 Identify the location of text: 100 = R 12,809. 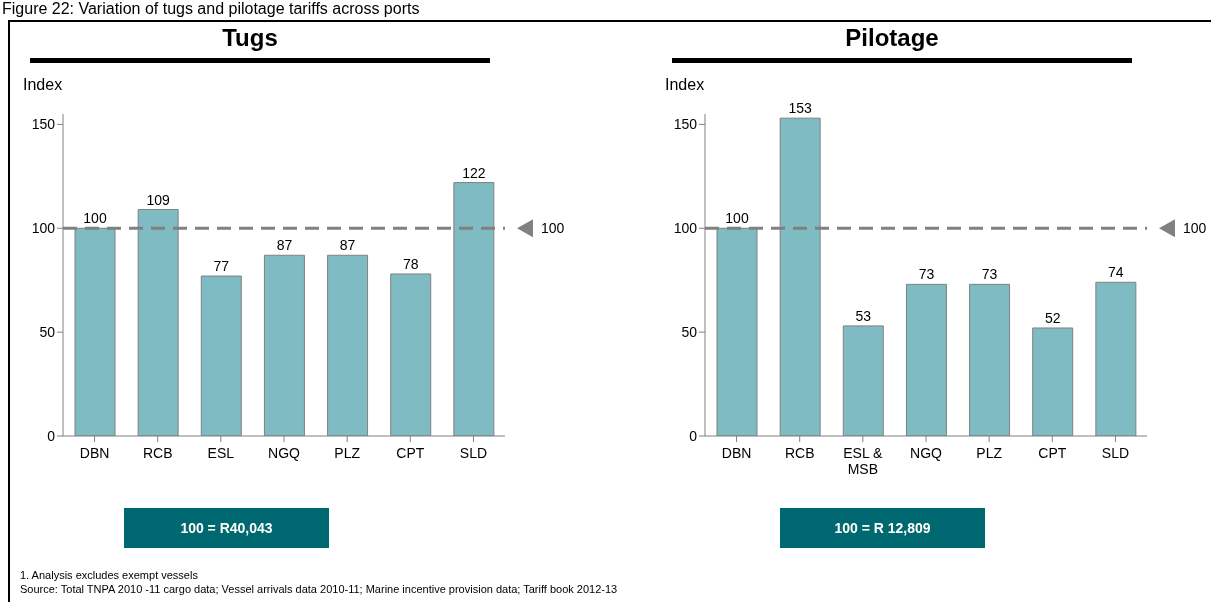
(882, 528).